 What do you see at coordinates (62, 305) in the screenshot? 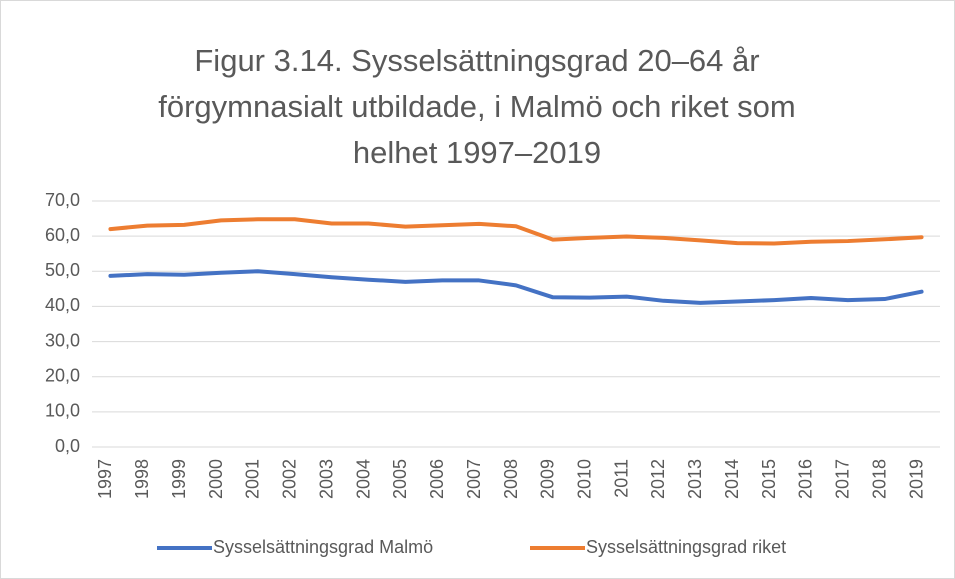
I see `y-tick-label: 40,0` at bounding box center [62, 305].